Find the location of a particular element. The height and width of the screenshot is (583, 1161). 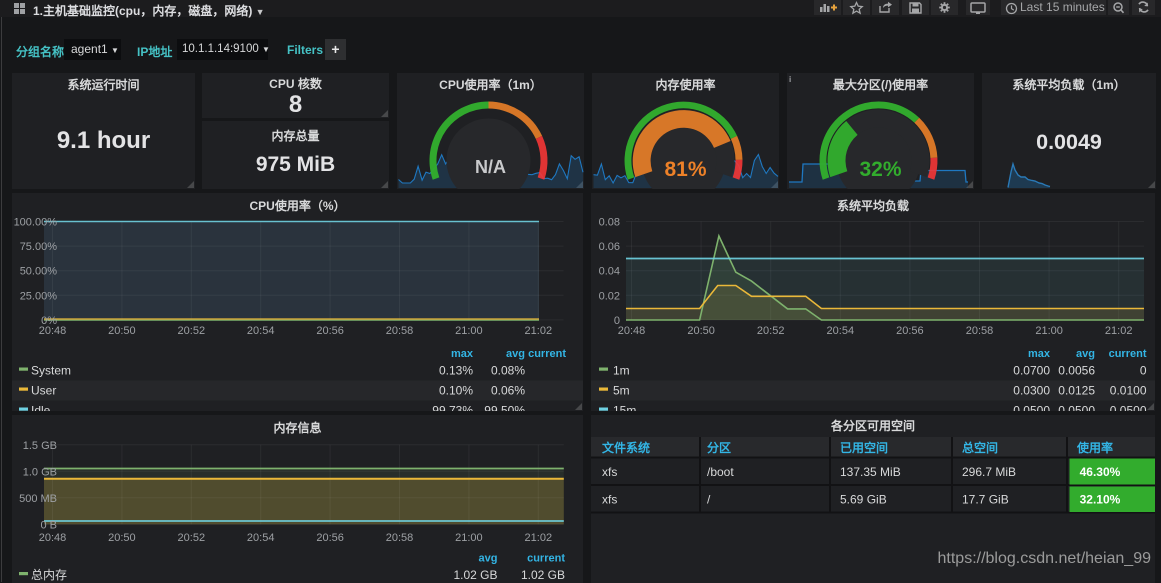

svg-text: 0.0056 is located at coordinates (1076, 371).